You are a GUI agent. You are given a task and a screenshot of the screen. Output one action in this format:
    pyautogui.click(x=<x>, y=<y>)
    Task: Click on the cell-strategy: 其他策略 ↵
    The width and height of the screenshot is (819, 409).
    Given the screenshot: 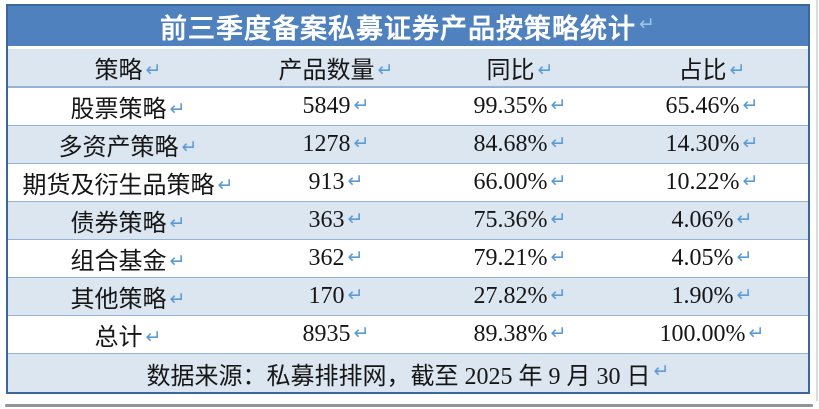 What is the action you would take?
    pyautogui.click(x=128, y=300)
    